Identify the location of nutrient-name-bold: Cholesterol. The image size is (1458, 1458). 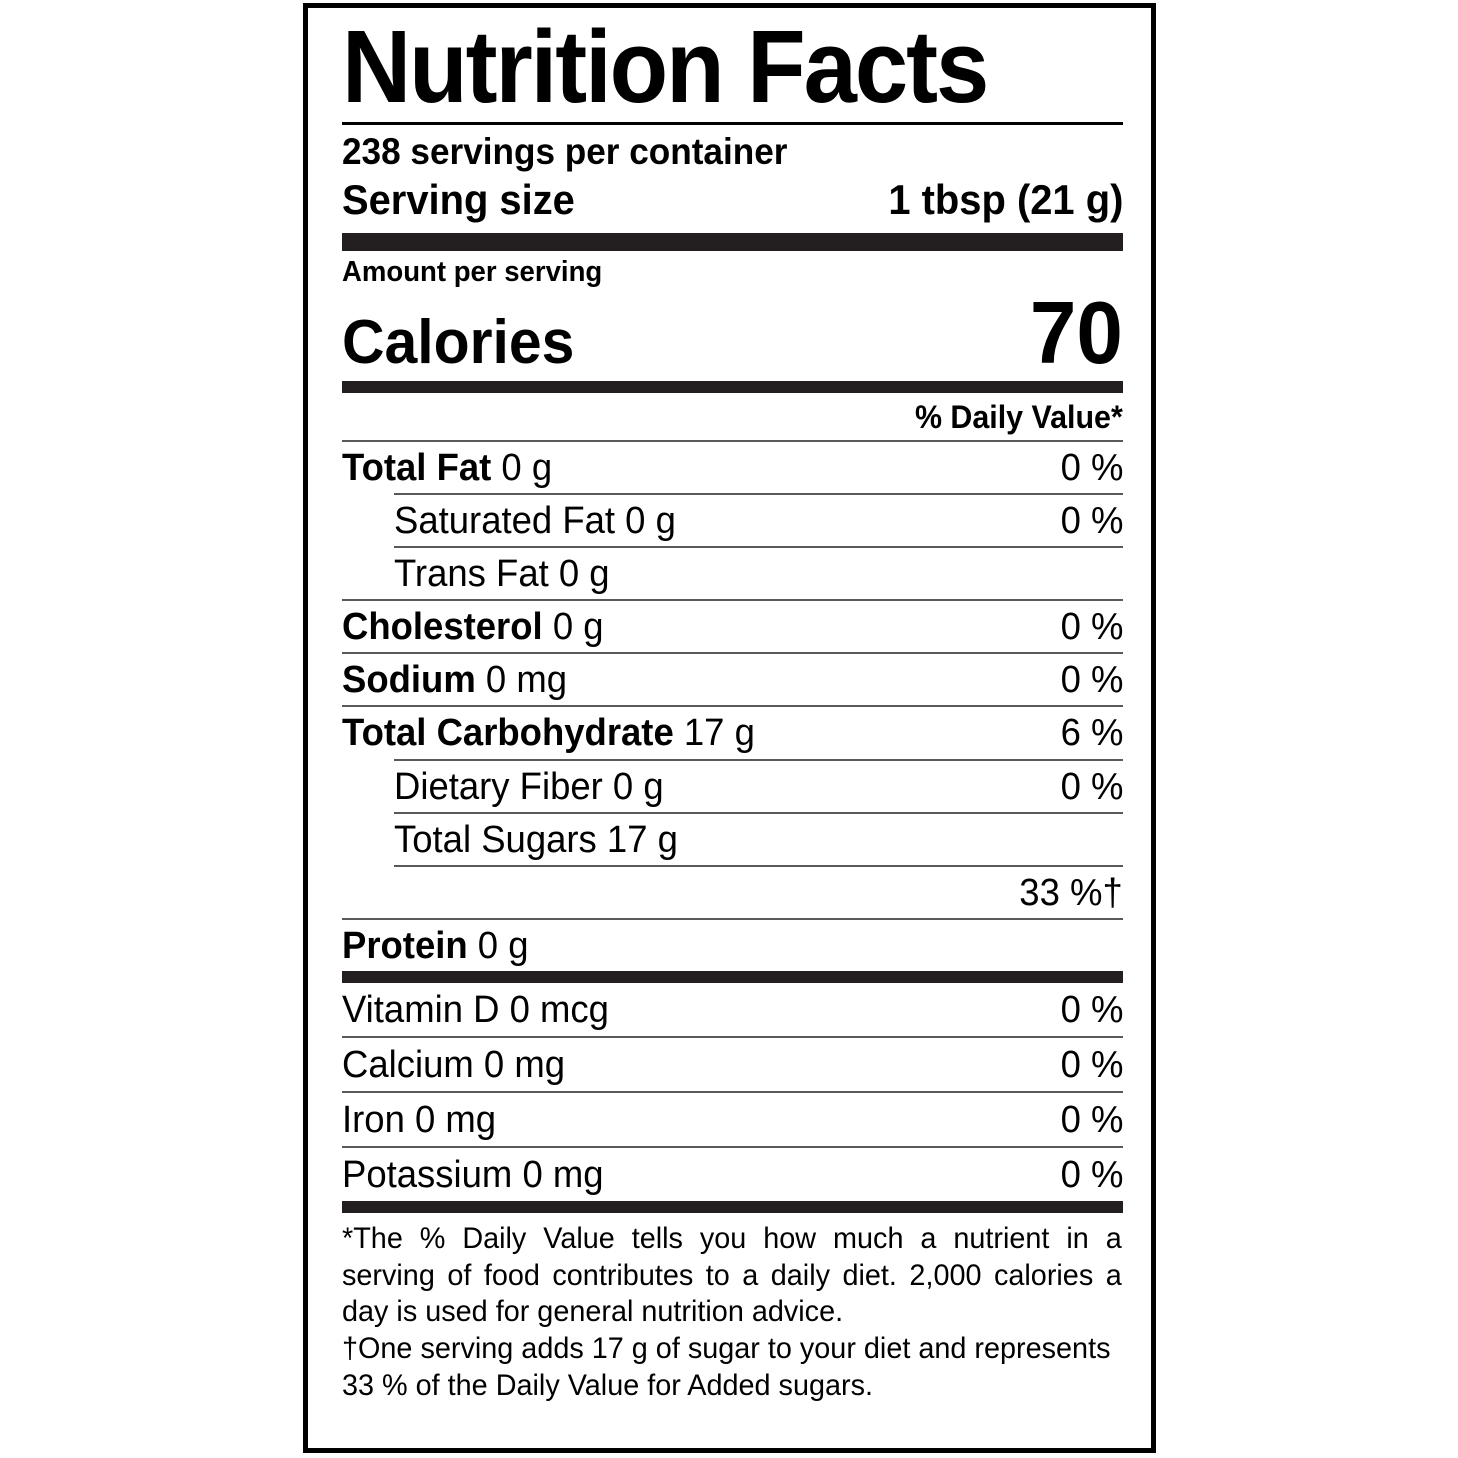
(442, 627).